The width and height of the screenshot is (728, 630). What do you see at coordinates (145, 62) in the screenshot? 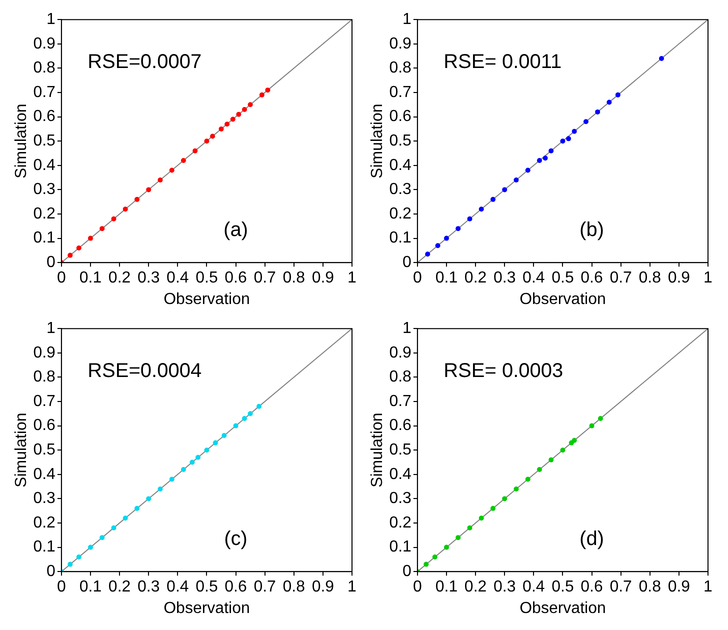
I see `annotation: RSE=0.0007` at bounding box center [145, 62].